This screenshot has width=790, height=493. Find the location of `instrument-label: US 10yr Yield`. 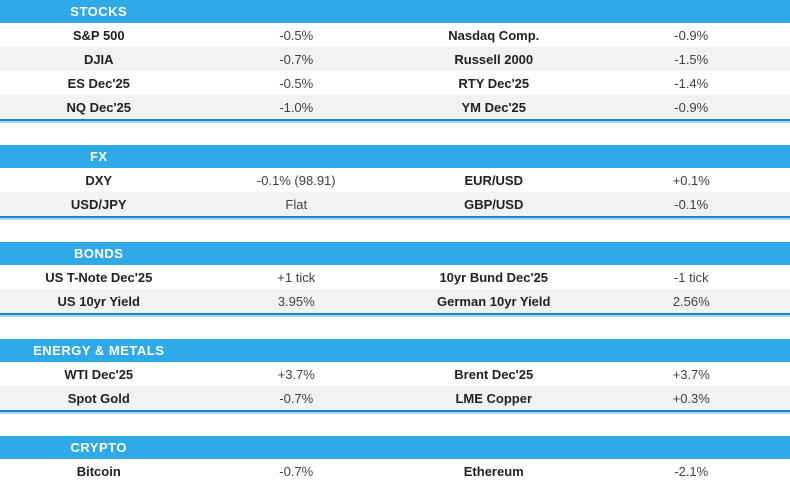

instrument-label: US 10yr Yield is located at coordinates (98, 301).